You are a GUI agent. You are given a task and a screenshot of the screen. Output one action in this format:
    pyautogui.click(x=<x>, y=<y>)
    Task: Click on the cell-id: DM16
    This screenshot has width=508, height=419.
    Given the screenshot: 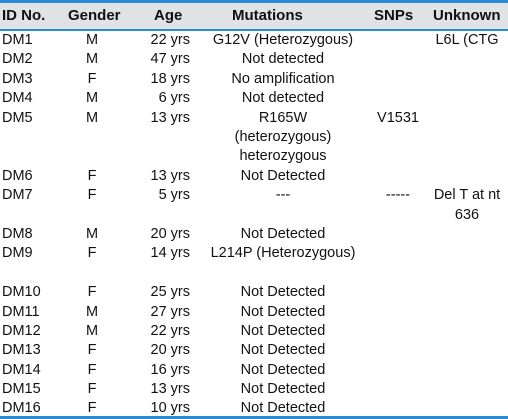 What is the action you would take?
    pyautogui.click(x=21, y=408)
    